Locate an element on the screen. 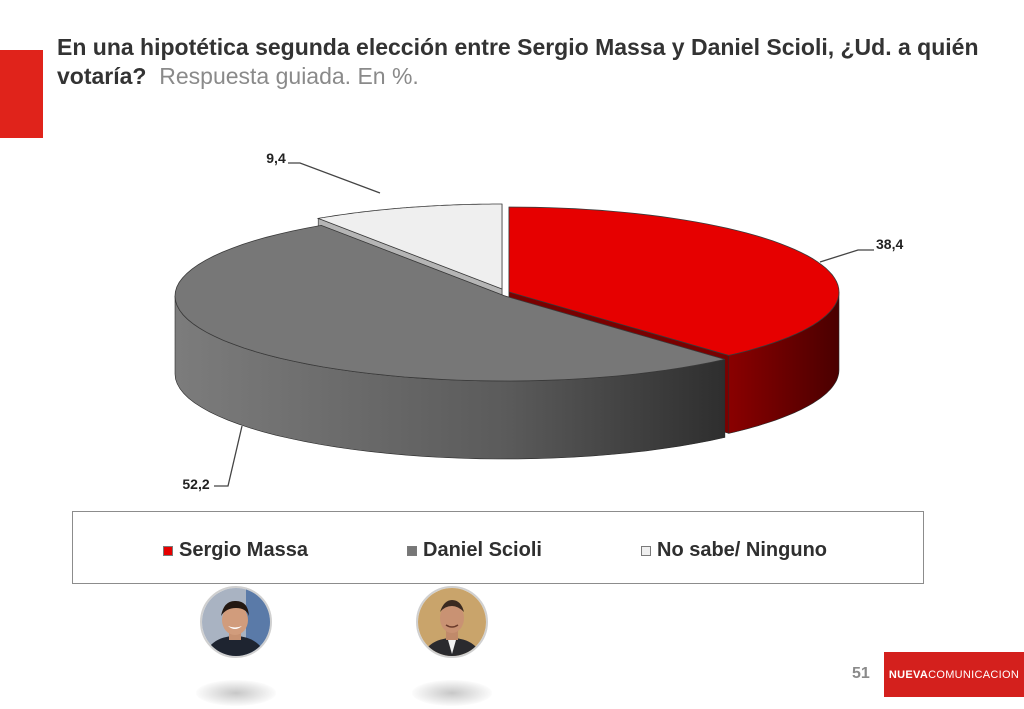 The image size is (1024, 709). portrait-massa-icon is located at coordinates (236, 622).